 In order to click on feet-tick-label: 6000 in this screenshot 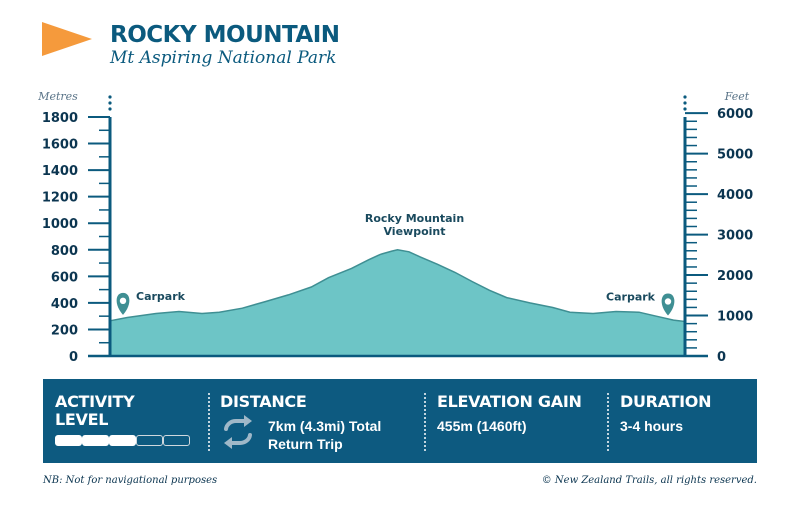, I will do `click(735, 114)`.